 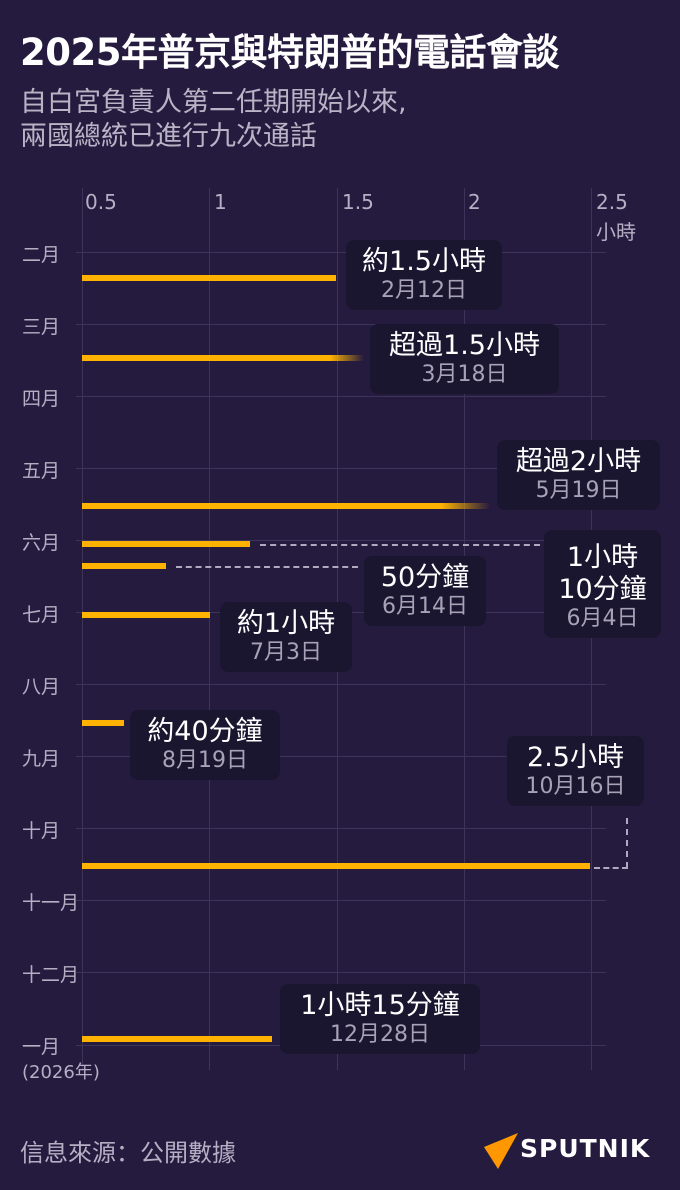 What do you see at coordinates (286, 652) in the screenshot?
I see `label-date: 7月3日` at bounding box center [286, 652].